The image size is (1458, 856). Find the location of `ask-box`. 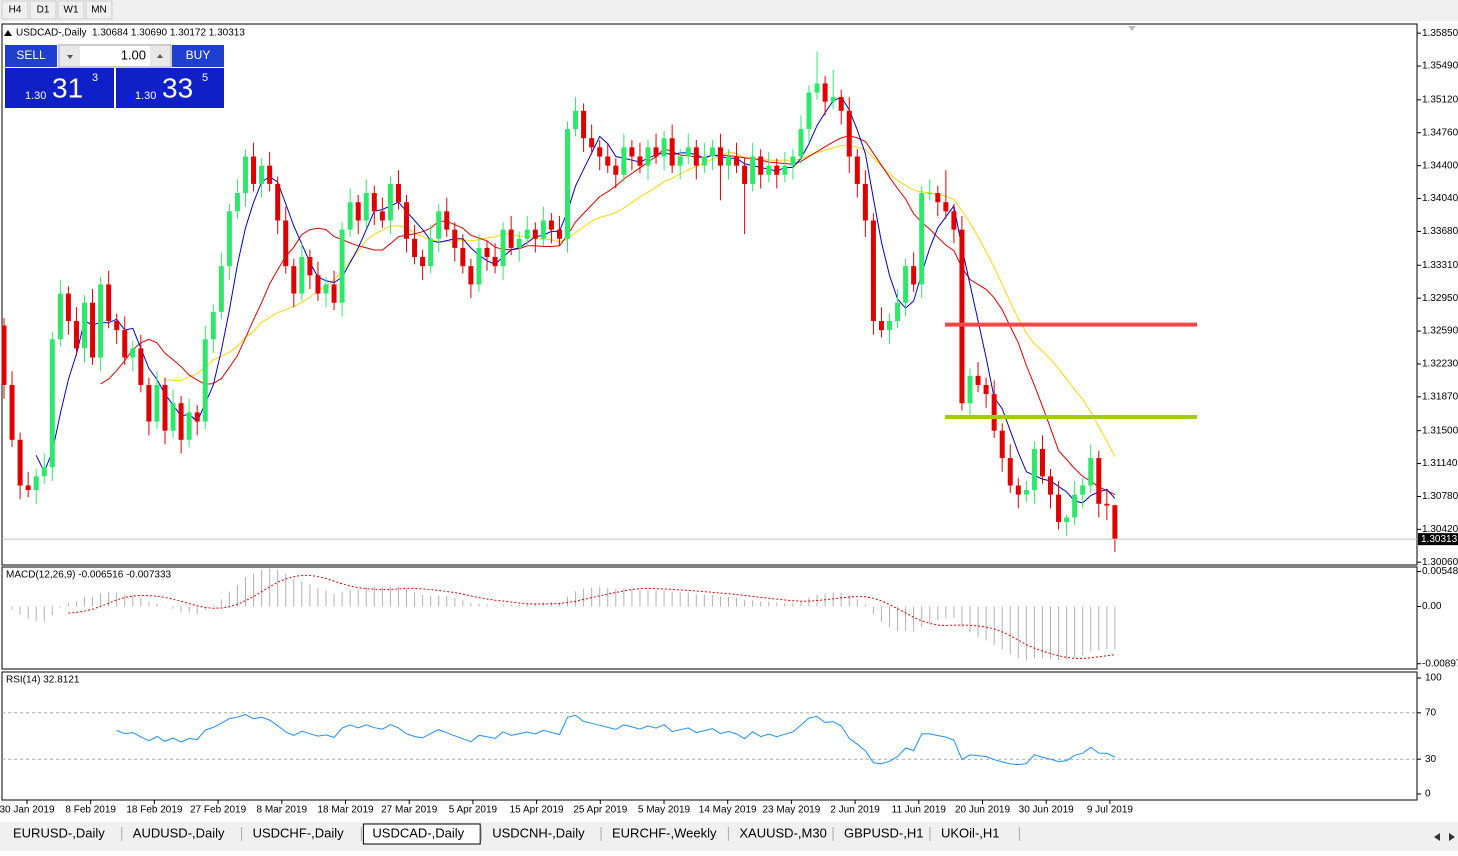

ask-box is located at coordinates (170, 88).